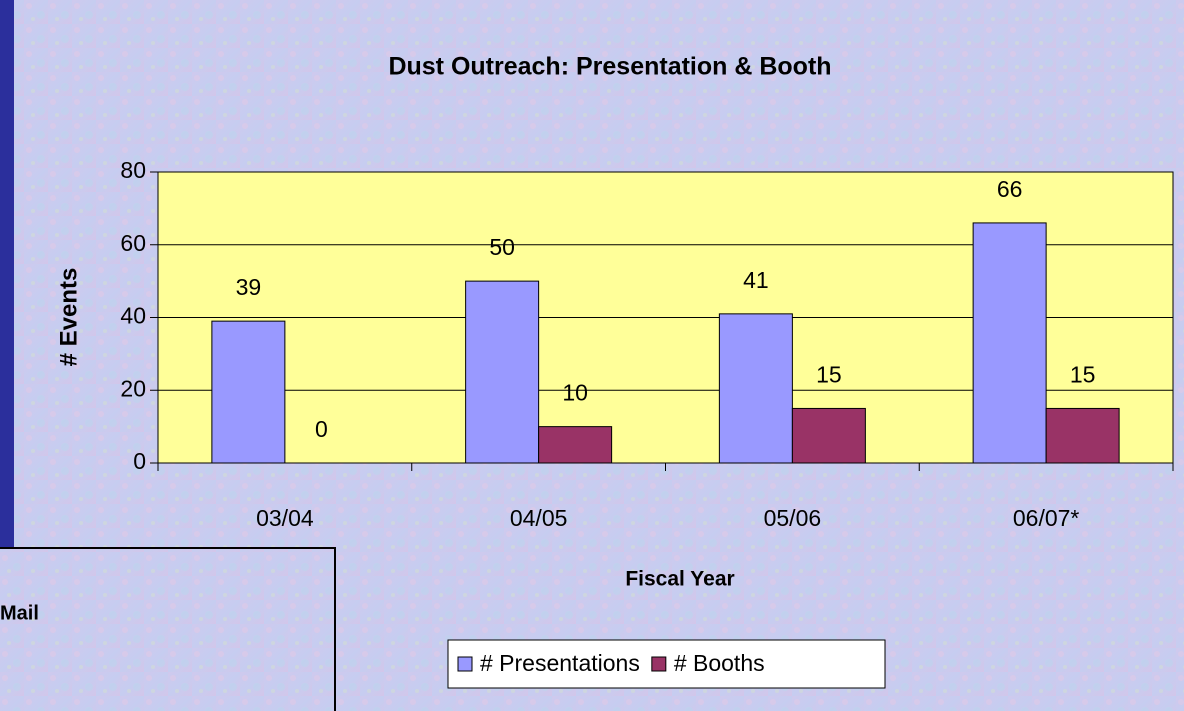  Describe the element at coordinates (133, 388) in the screenshot. I see `y-tick-label: 20` at that location.